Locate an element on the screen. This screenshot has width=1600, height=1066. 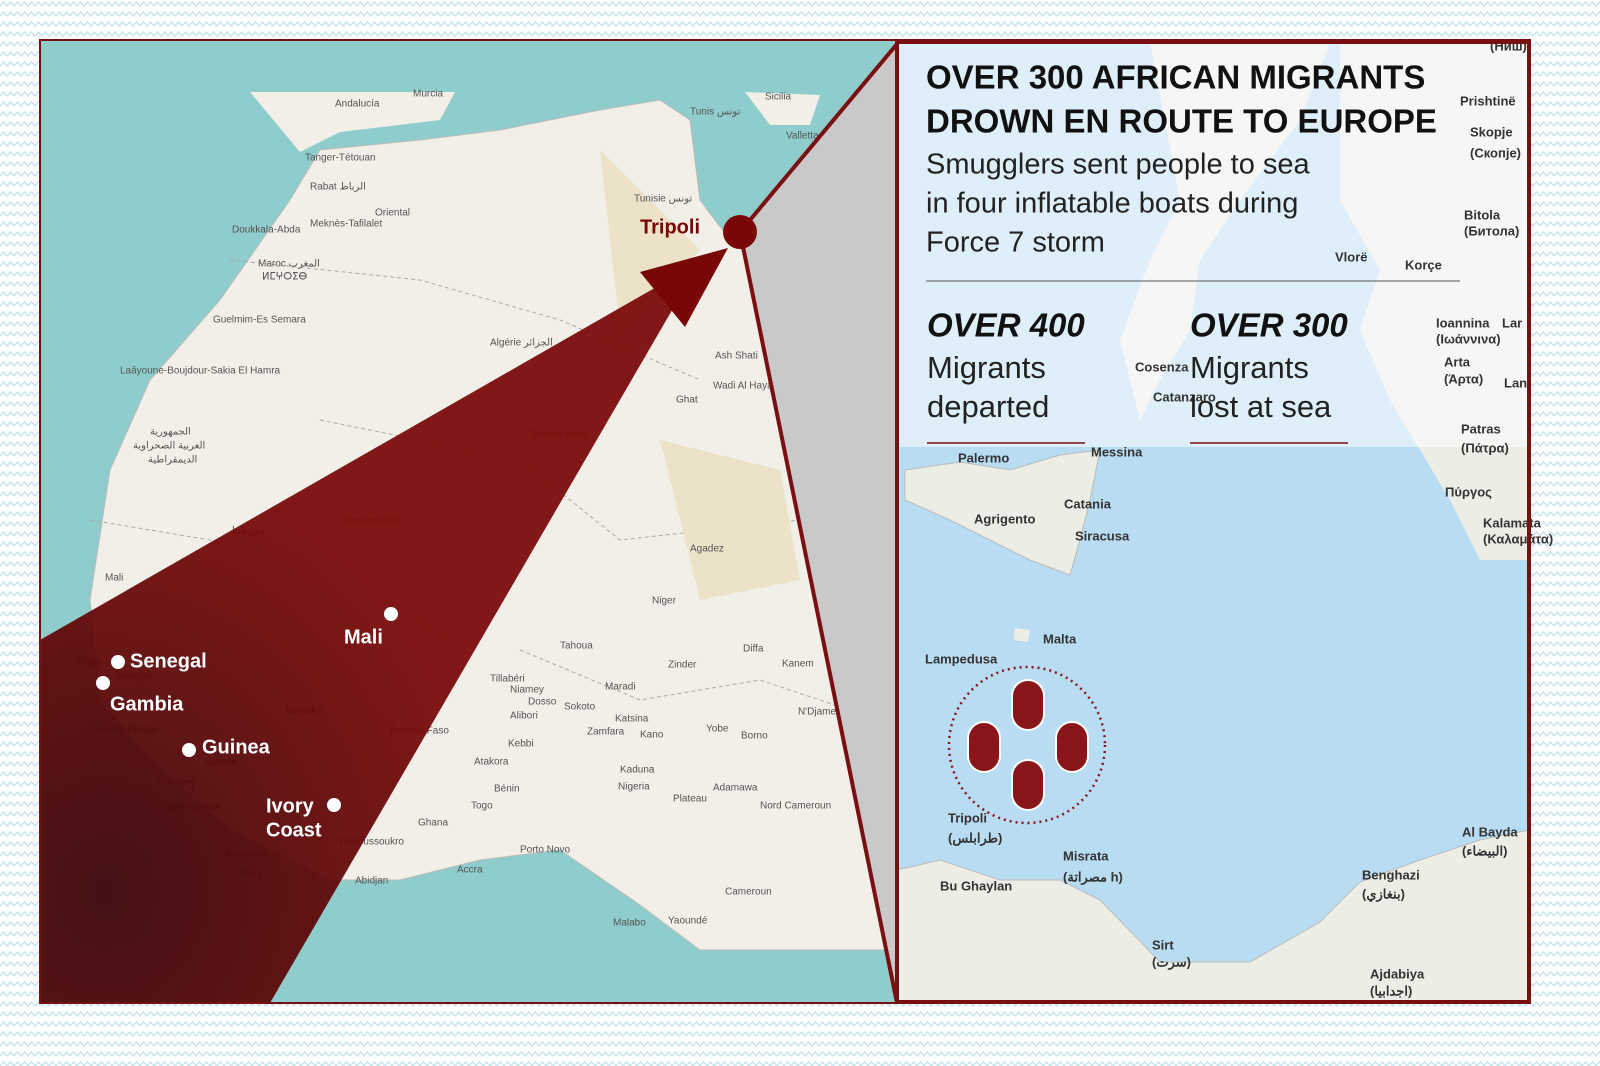
base-label: Murcia is located at coordinates (428, 94).